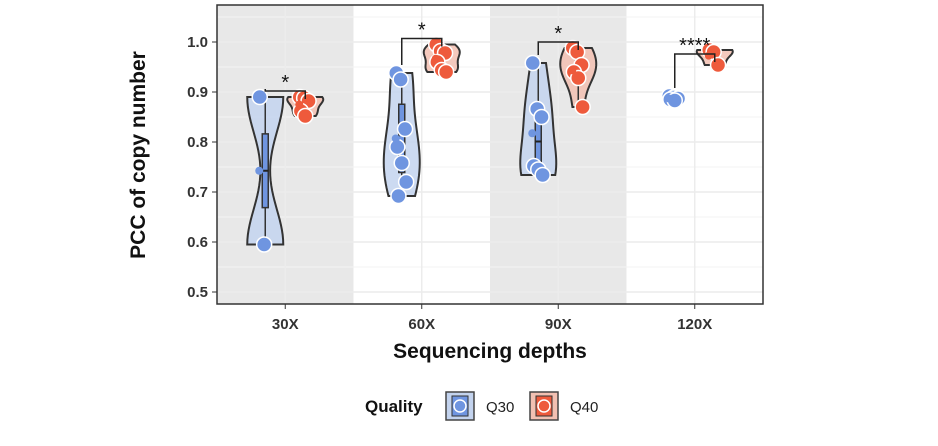 This screenshot has width=938, height=446. Describe the element at coordinates (694, 324) in the screenshot. I see `x-tick-label: 120X` at that location.